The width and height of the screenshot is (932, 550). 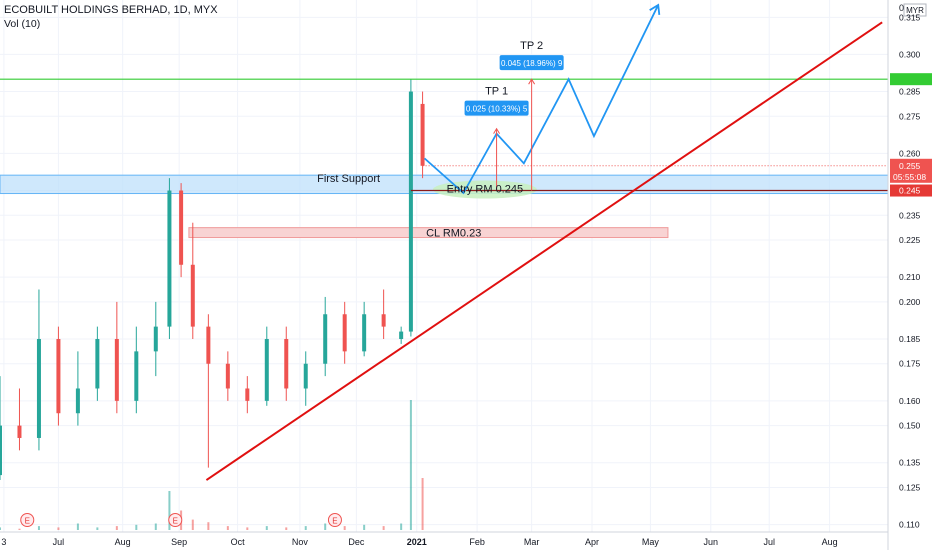 I want to click on price-tick-label: 0.275, so click(x=910, y=116).